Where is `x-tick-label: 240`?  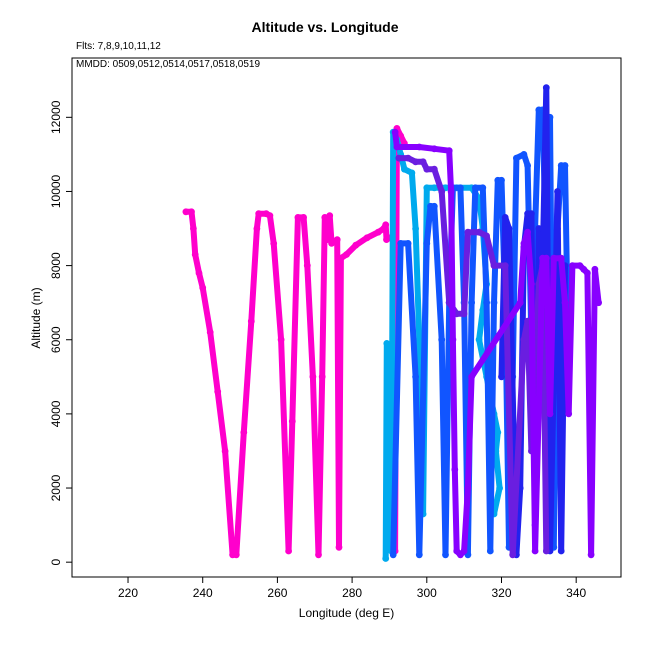 x-tick-label: 240 is located at coordinates (203, 593).